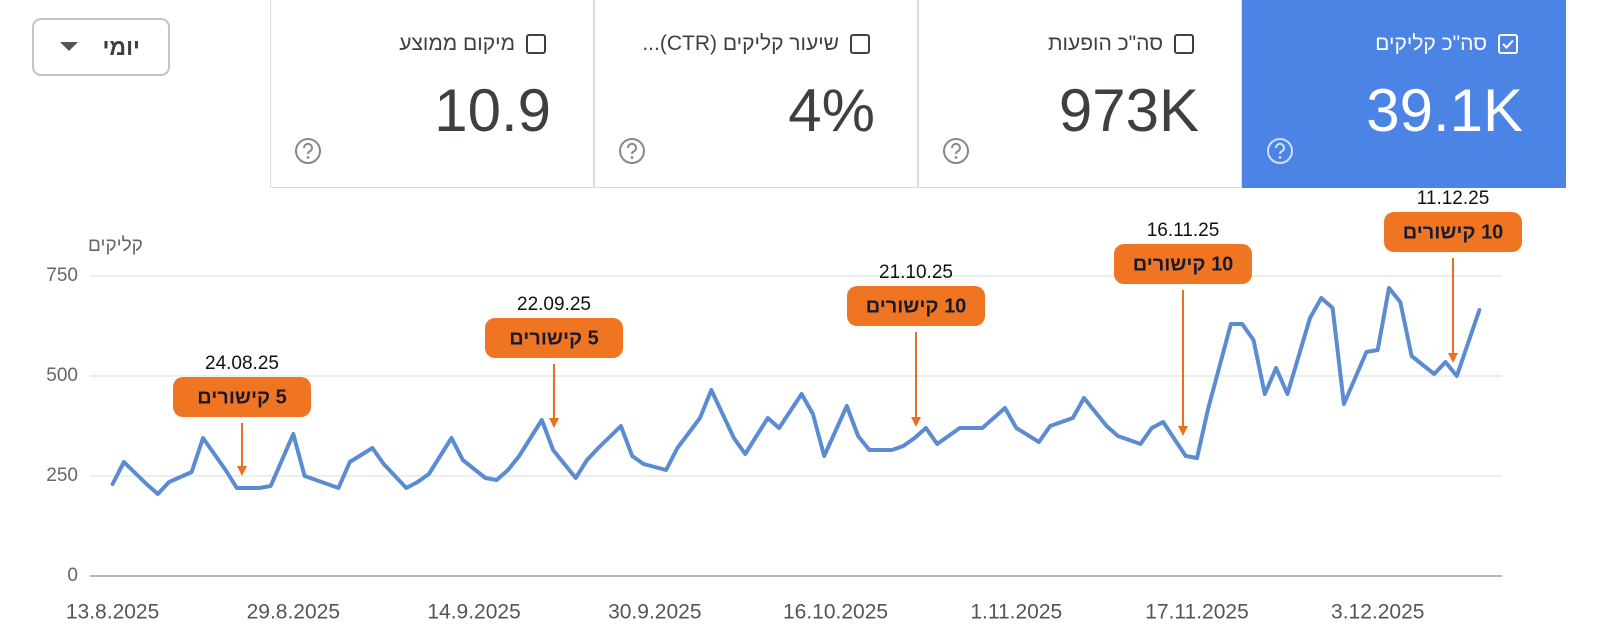 Image resolution: width=1612 pixels, height=644 pixels. Describe the element at coordinates (293, 612) in the screenshot. I see `x-tick-label: 29.8.2025` at that location.